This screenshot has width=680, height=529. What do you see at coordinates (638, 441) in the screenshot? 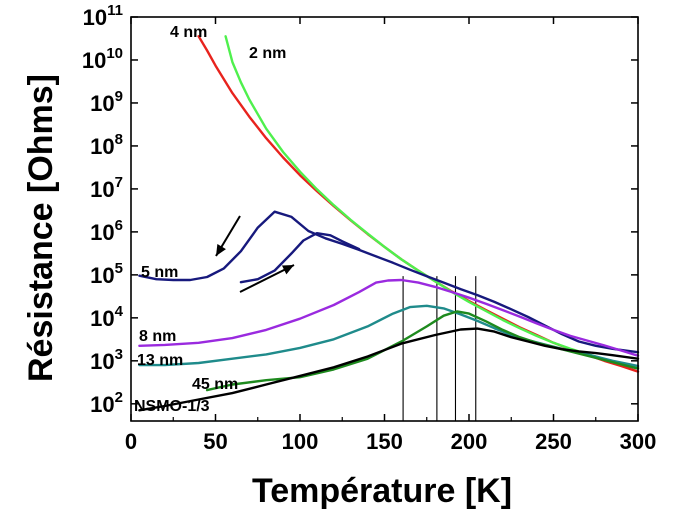
I see `x-tick-label-6: 300` at bounding box center [638, 441].